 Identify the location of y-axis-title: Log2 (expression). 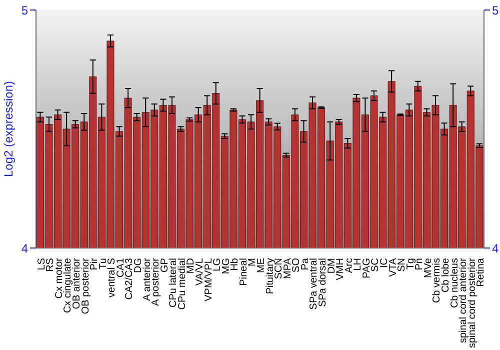
(8, 129).